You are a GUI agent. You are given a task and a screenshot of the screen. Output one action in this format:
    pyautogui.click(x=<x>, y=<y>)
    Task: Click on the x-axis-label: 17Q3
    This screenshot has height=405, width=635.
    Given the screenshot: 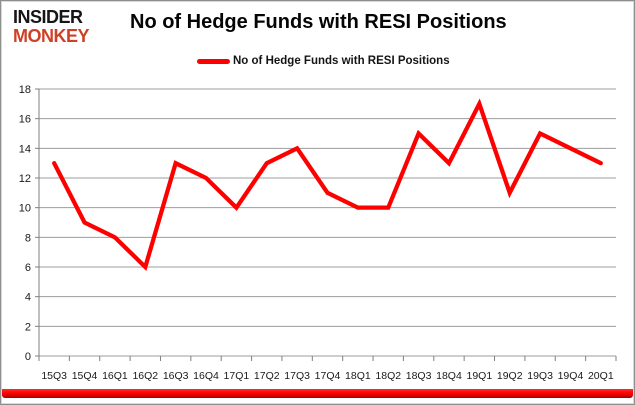 What is the action you would take?
    pyautogui.click(x=297, y=376)
    